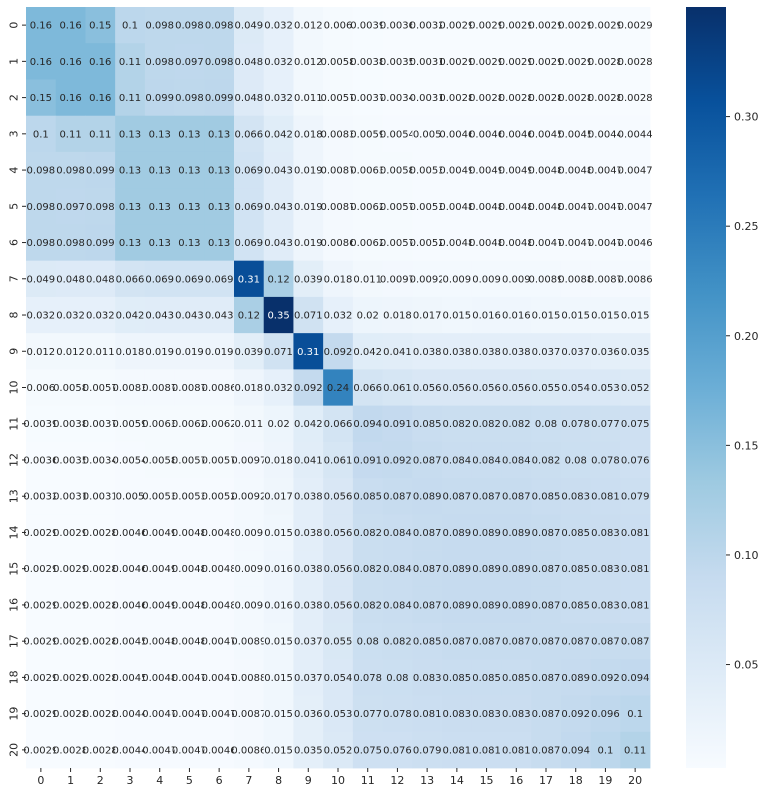 The width and height of the screenshot is (762, 792). I want to click on cell-label: 0.0062, so click(367, 207).